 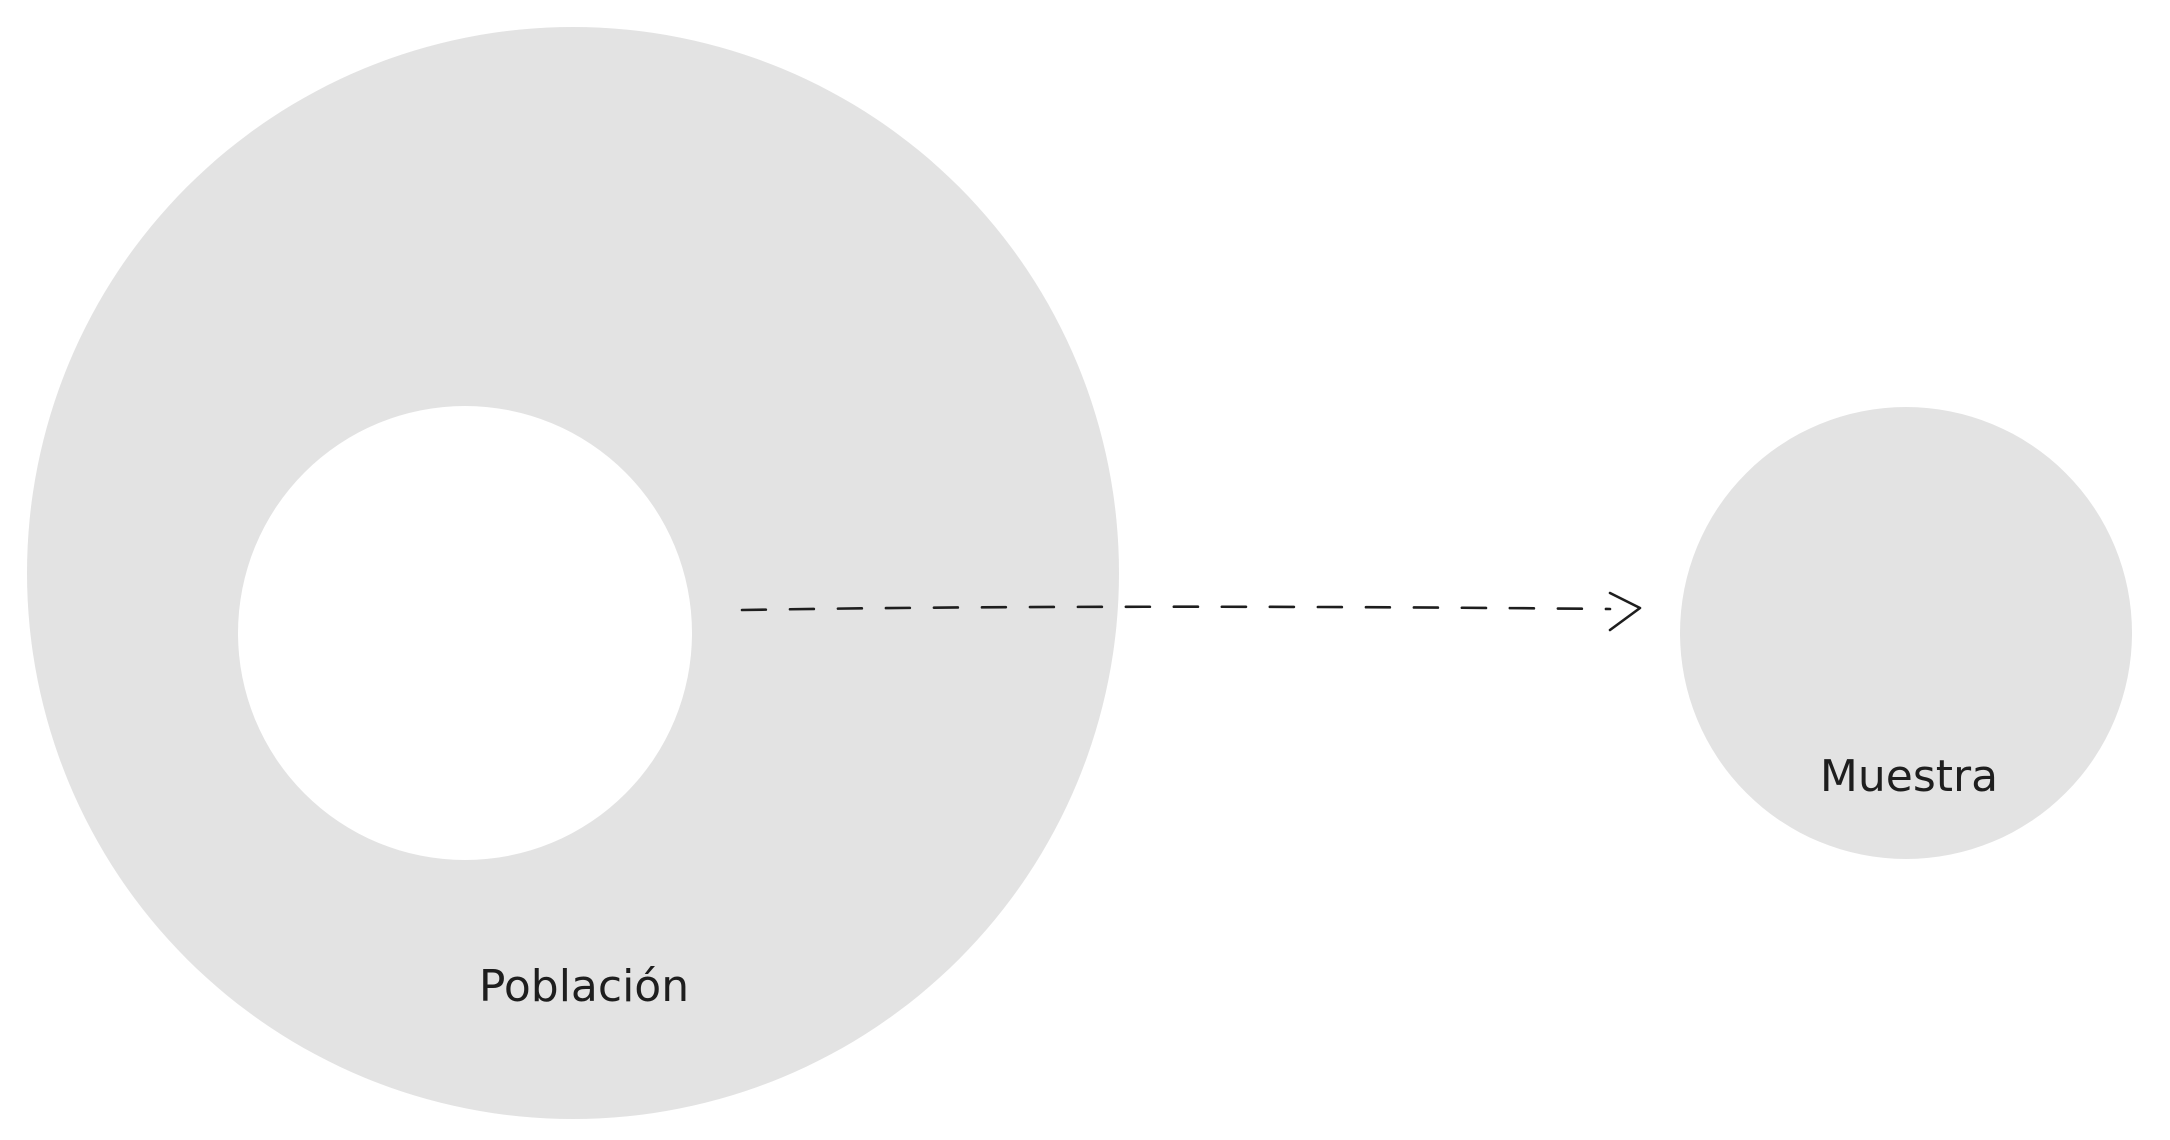 I want to click on arrow-head-icon, so click(x=1625, y=611).